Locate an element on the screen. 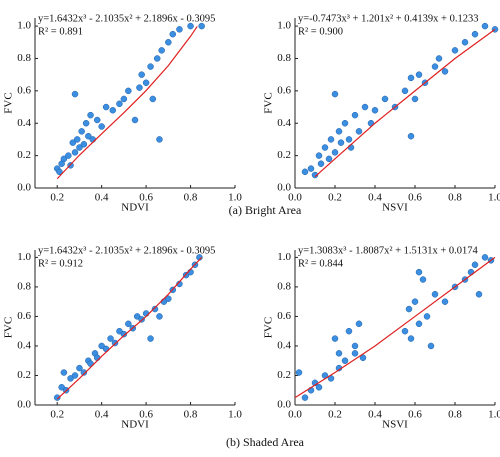  r-squared: R² = 0.900 is located at coordinates (320, 31).